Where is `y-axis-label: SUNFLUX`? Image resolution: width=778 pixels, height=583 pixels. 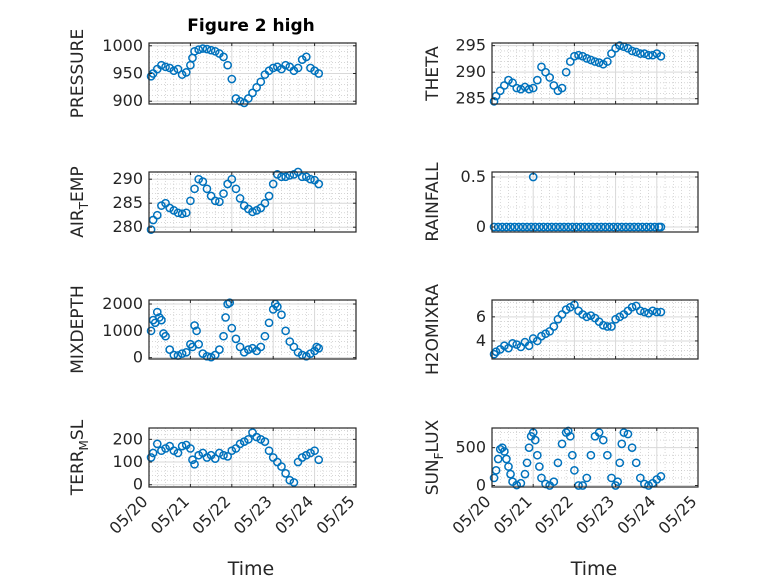
y-axis-label: SUNFLUX is located at coordinates (434, 457).